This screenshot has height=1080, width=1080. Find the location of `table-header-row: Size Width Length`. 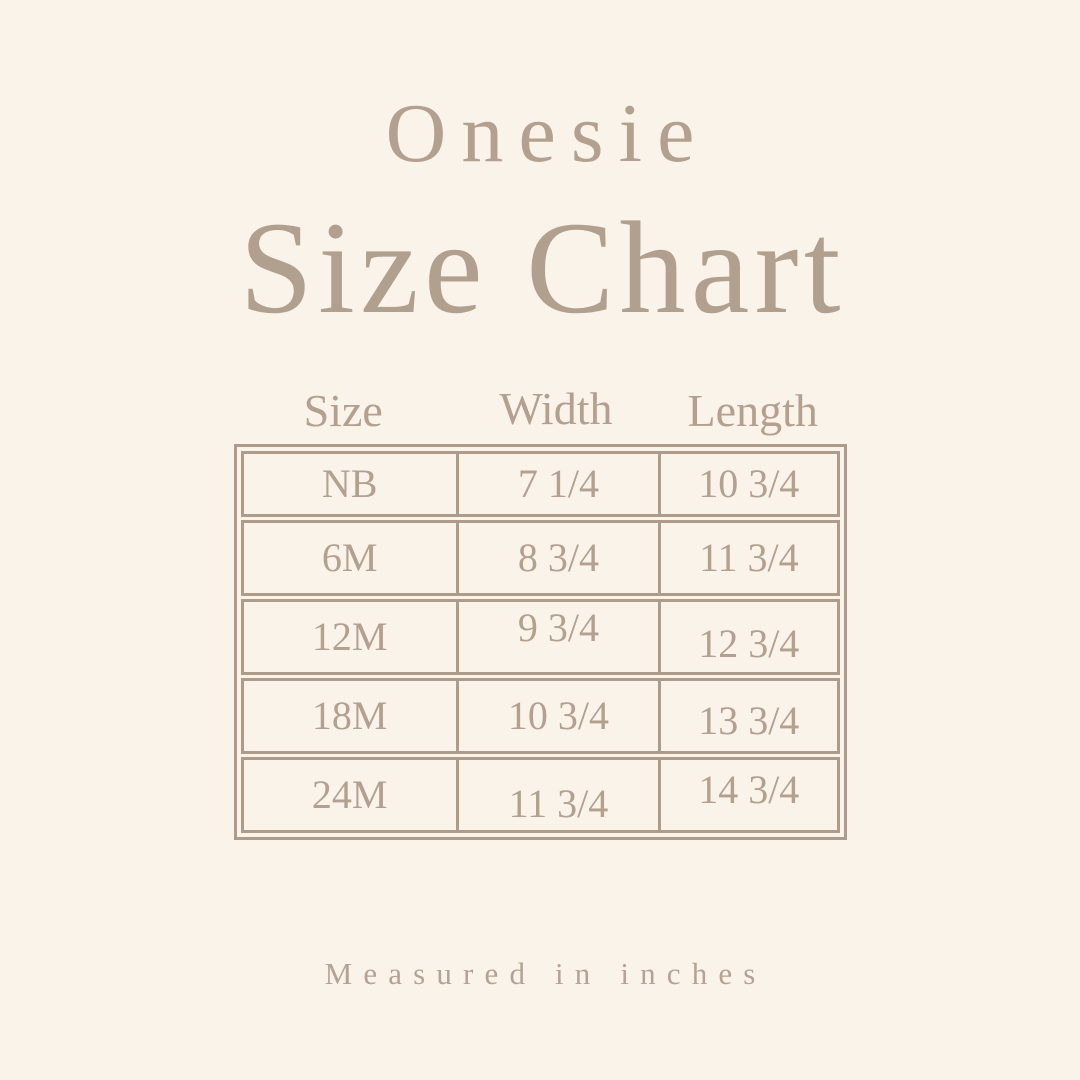

table-header-row: Size Width Length is located at coordinates (540, 409).